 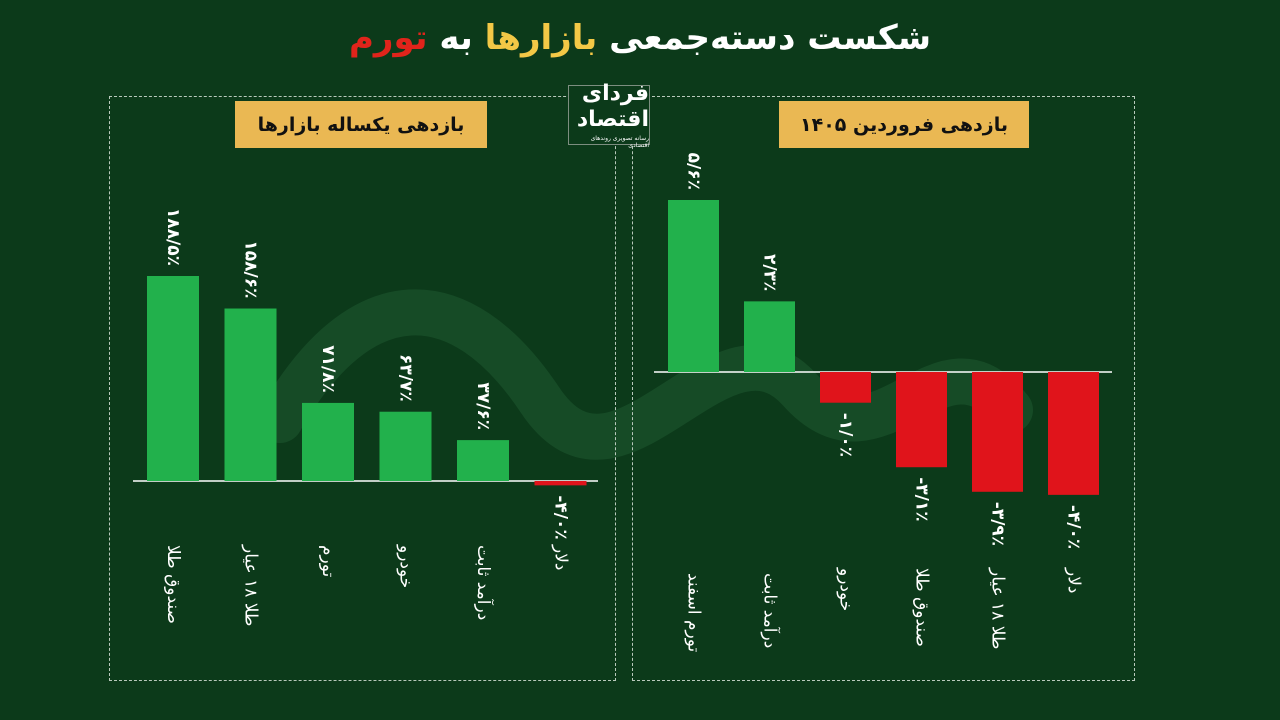 What do you see at coordinates (998, 608) in the screenshot?
I see `chart1-category-label-4: طلا ۱۸ عیار` at bounding box center [998, 608].